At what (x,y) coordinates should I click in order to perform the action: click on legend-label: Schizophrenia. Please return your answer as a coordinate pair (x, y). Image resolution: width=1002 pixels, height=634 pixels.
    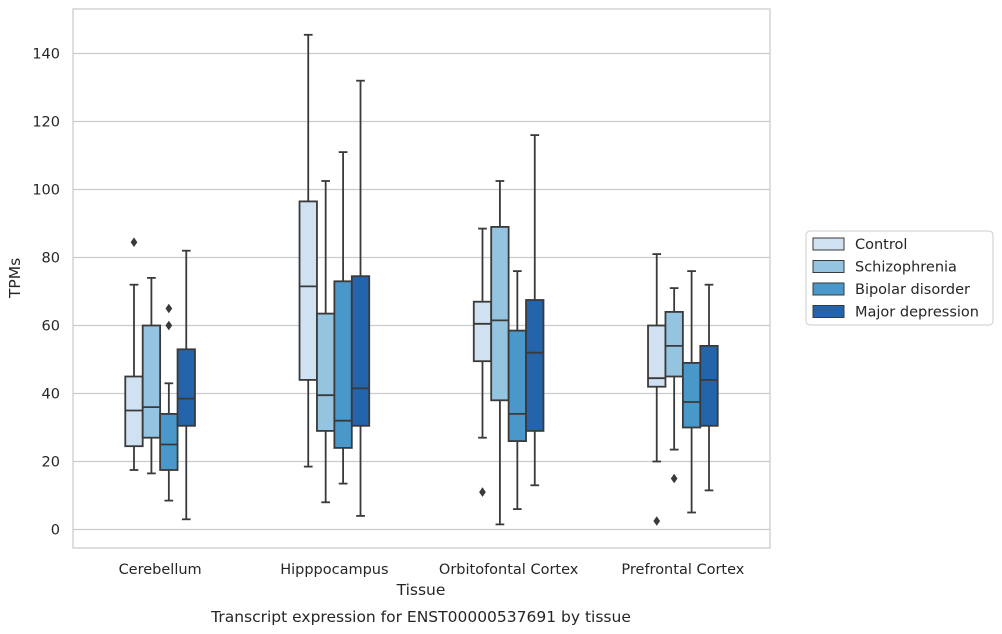
    Looking at the image, I should click on (906, 268).